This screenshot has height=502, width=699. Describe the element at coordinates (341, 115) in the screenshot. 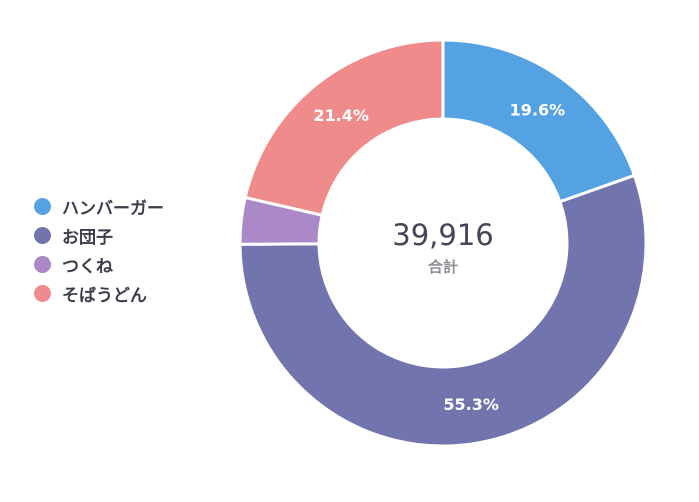

I see `slice-value-label: 21.4%` at that location.